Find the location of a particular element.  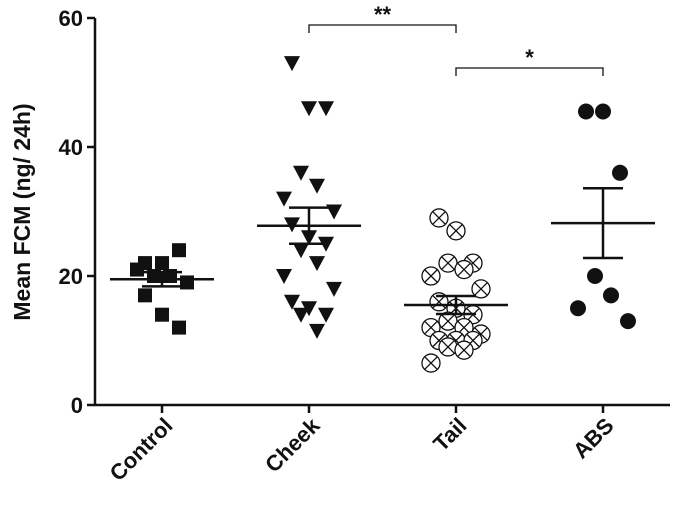

x-tick-label: Cheek is located at coordinates (292, 444).